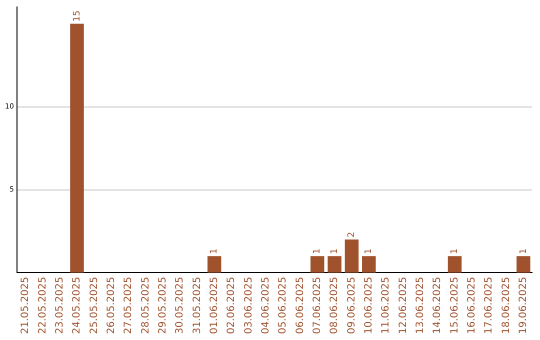  What do you see at coordinates (77, 16) in the screenshot?
I see `data-label: 15` at bounding box center [77, 16].